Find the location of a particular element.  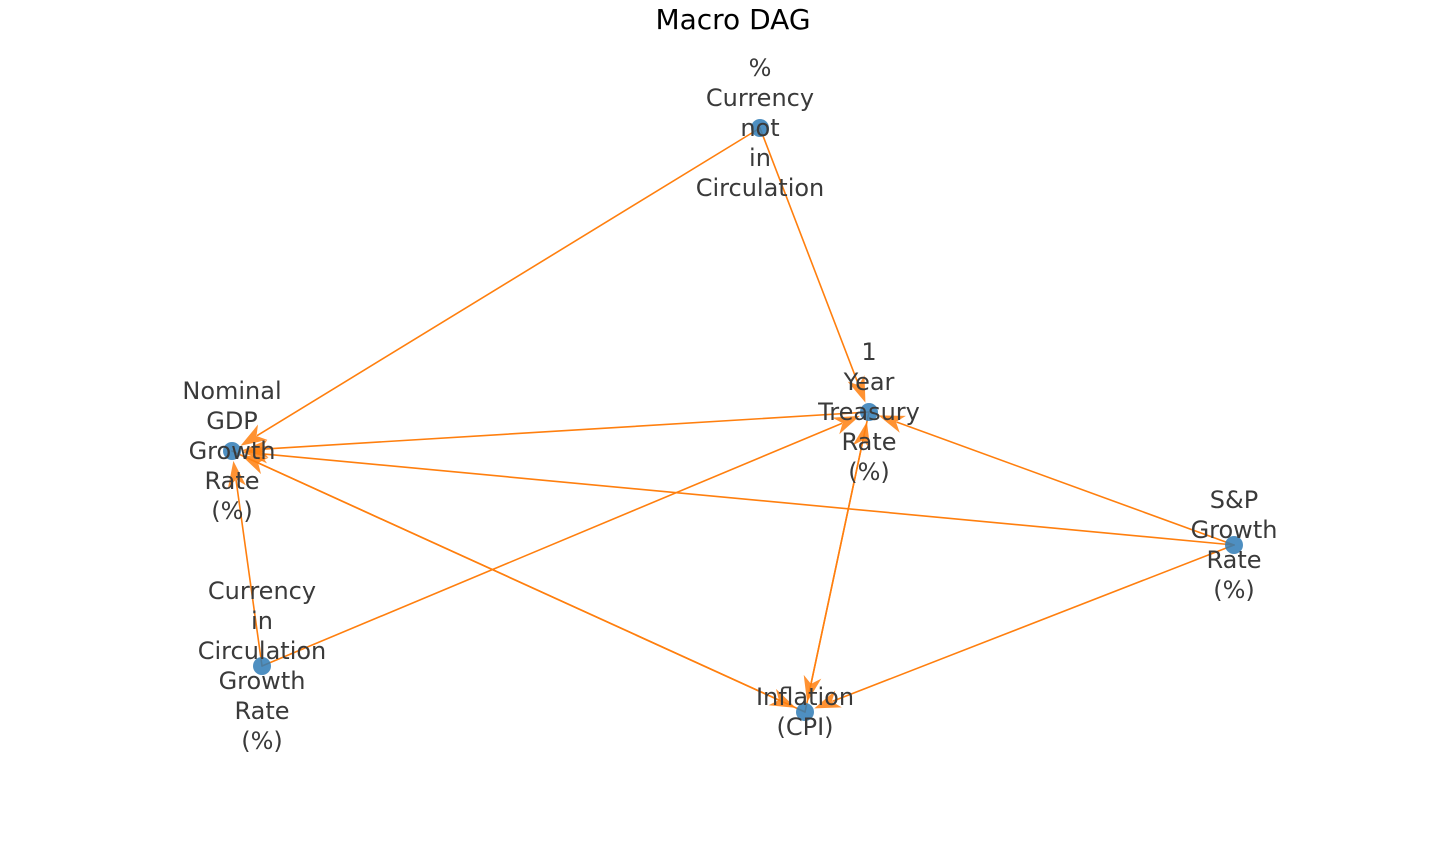

edge-gdp-to-inflation is located at coordinates (513, 579).